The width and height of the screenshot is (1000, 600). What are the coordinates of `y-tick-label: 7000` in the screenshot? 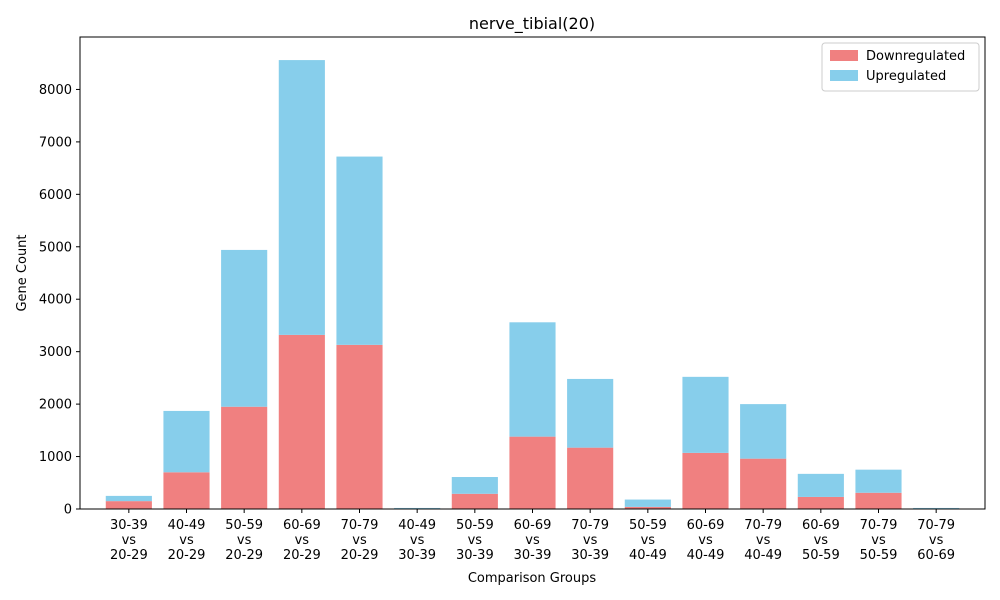 It's located at (55, 142).